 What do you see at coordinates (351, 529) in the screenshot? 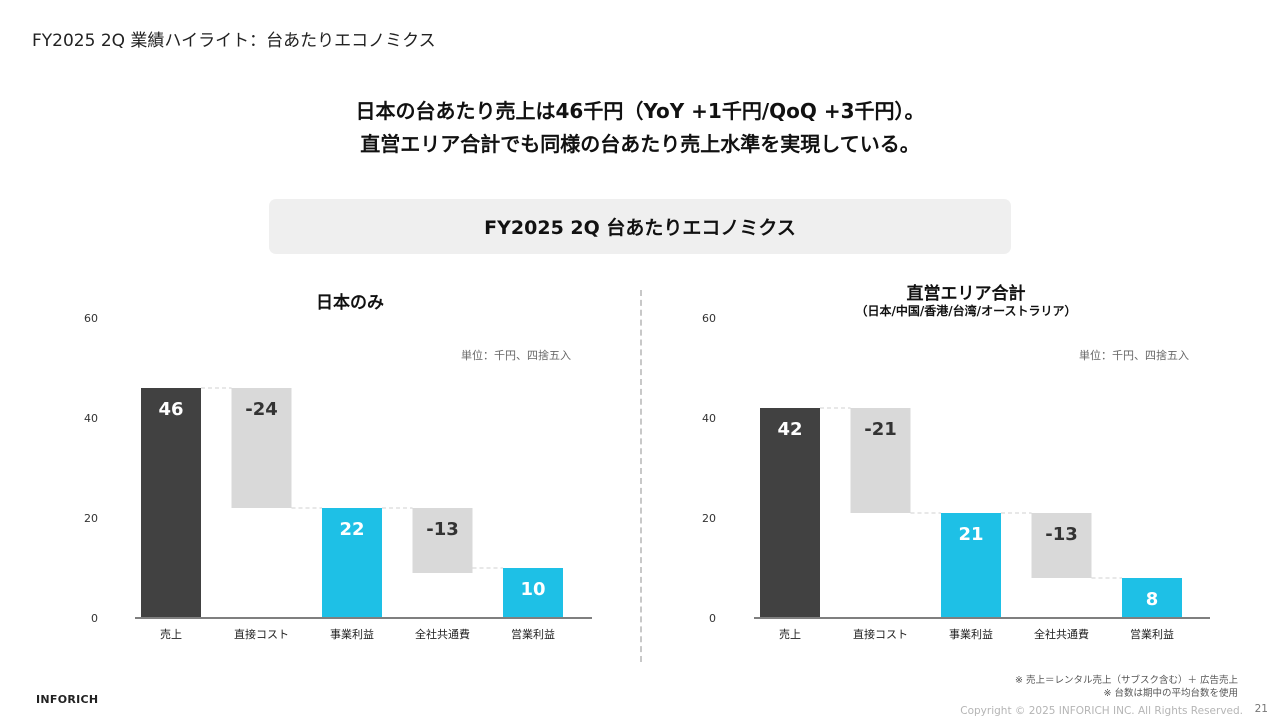
I see `japan-data-label: 22` at bounding box center [351, 529].